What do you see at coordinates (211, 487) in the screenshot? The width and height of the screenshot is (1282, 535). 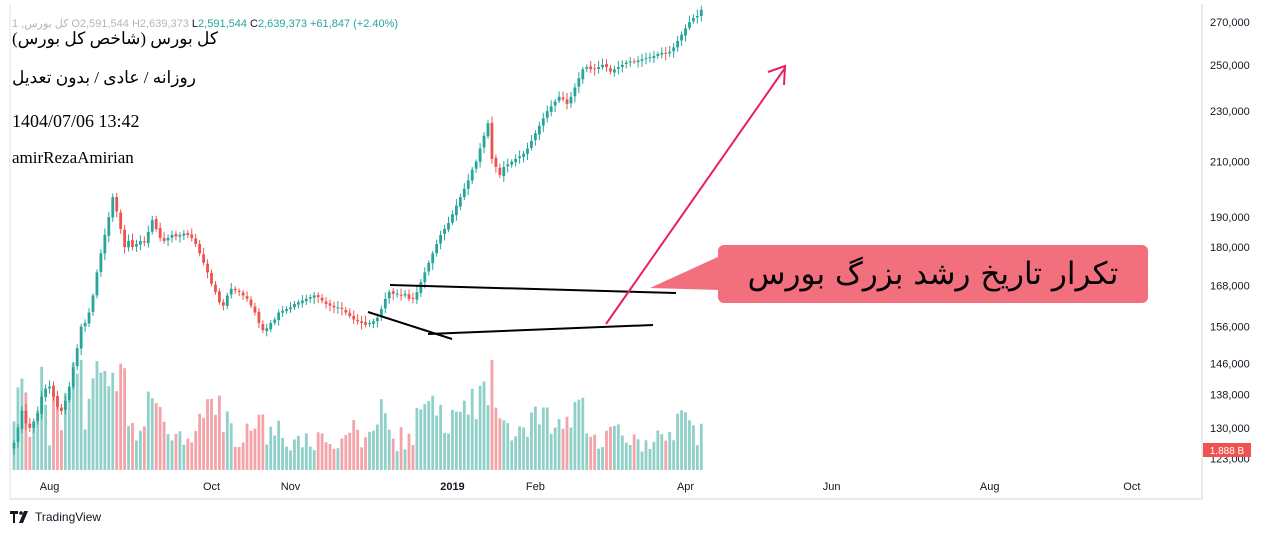 I see `time-tick-label: Oct` at bounding box center [211, 487].